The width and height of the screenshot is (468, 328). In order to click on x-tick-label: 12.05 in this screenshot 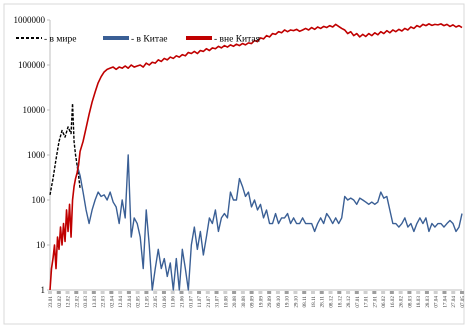, I will do `click(147, 302)`.